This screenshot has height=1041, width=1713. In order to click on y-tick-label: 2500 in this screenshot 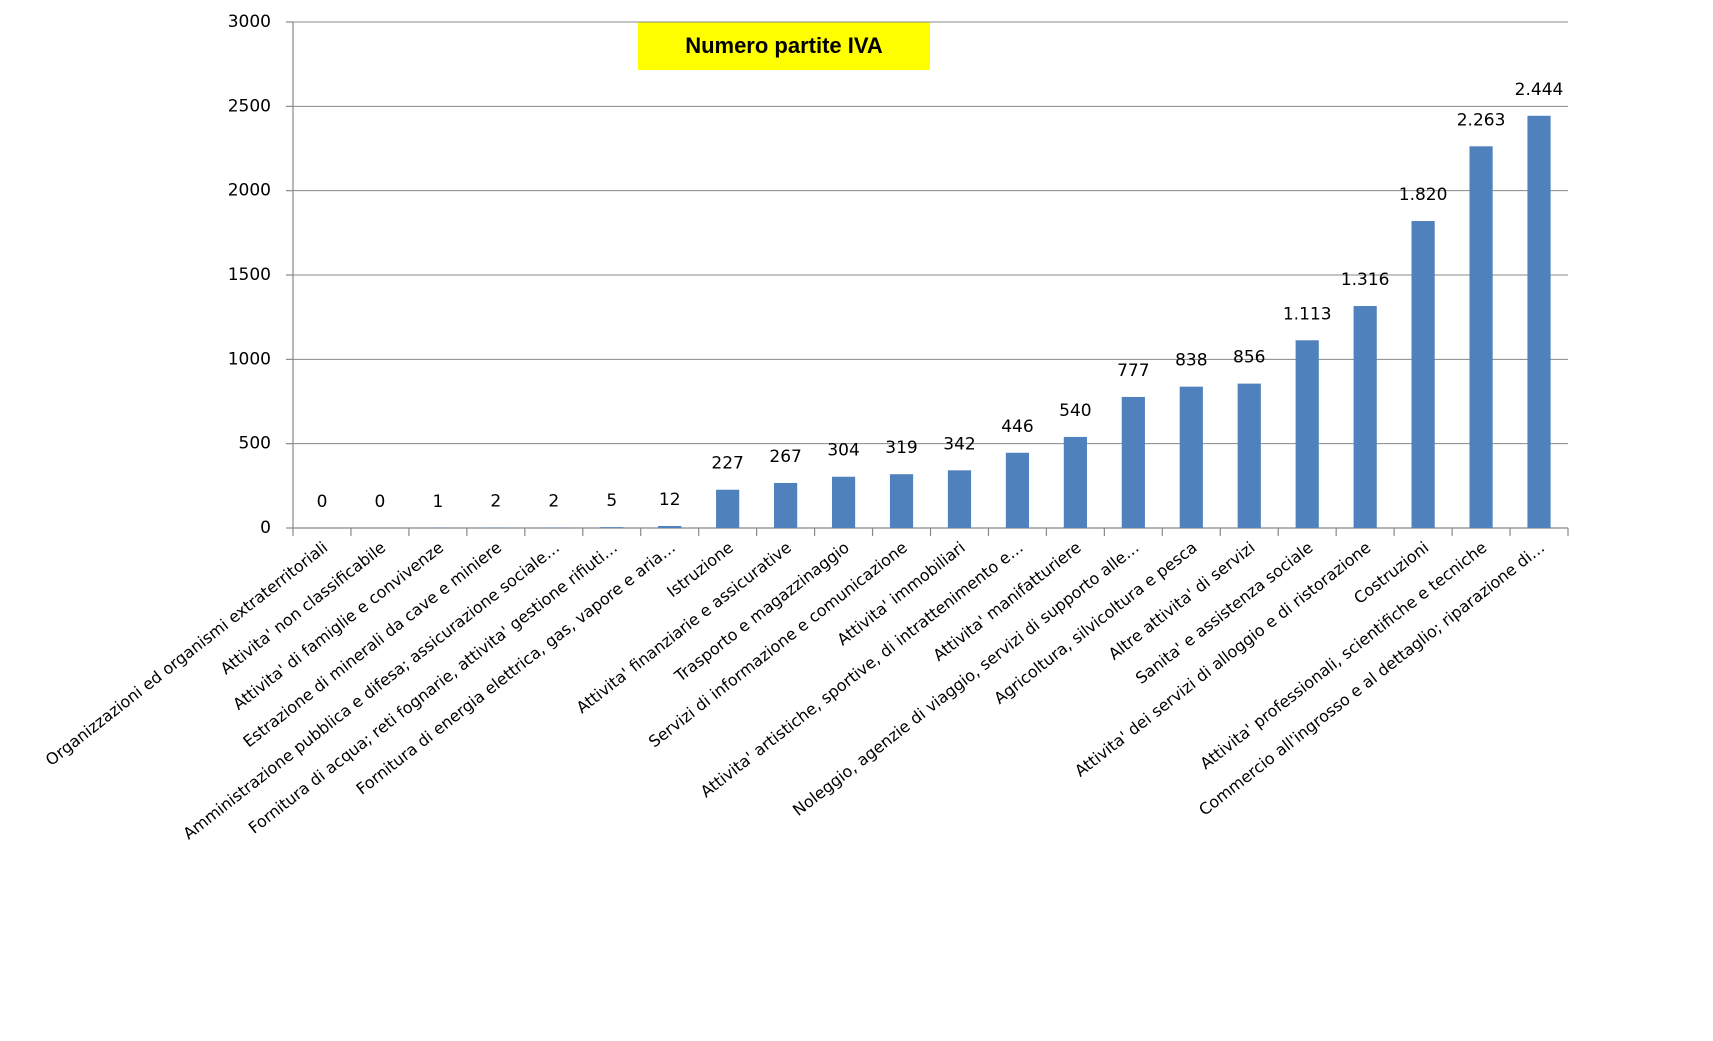, I will do `click(249, 106)`.